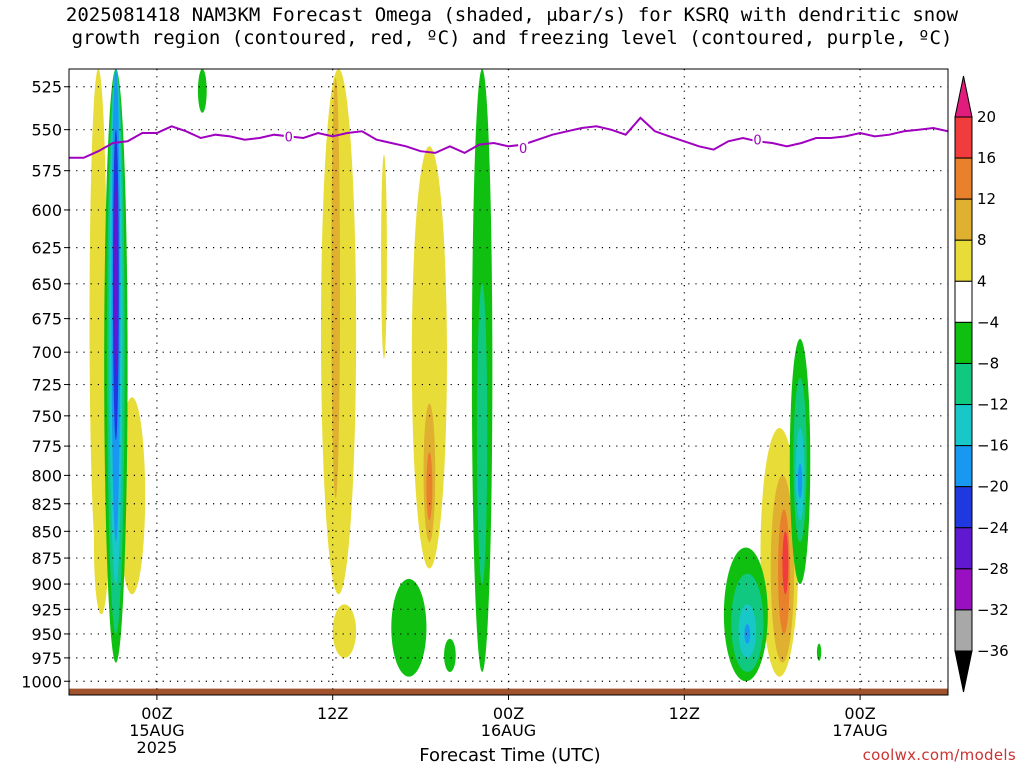  Describe the element at coordinates (963, 96) in the screenshot. I see `colorbar-top-arrow` at that location.